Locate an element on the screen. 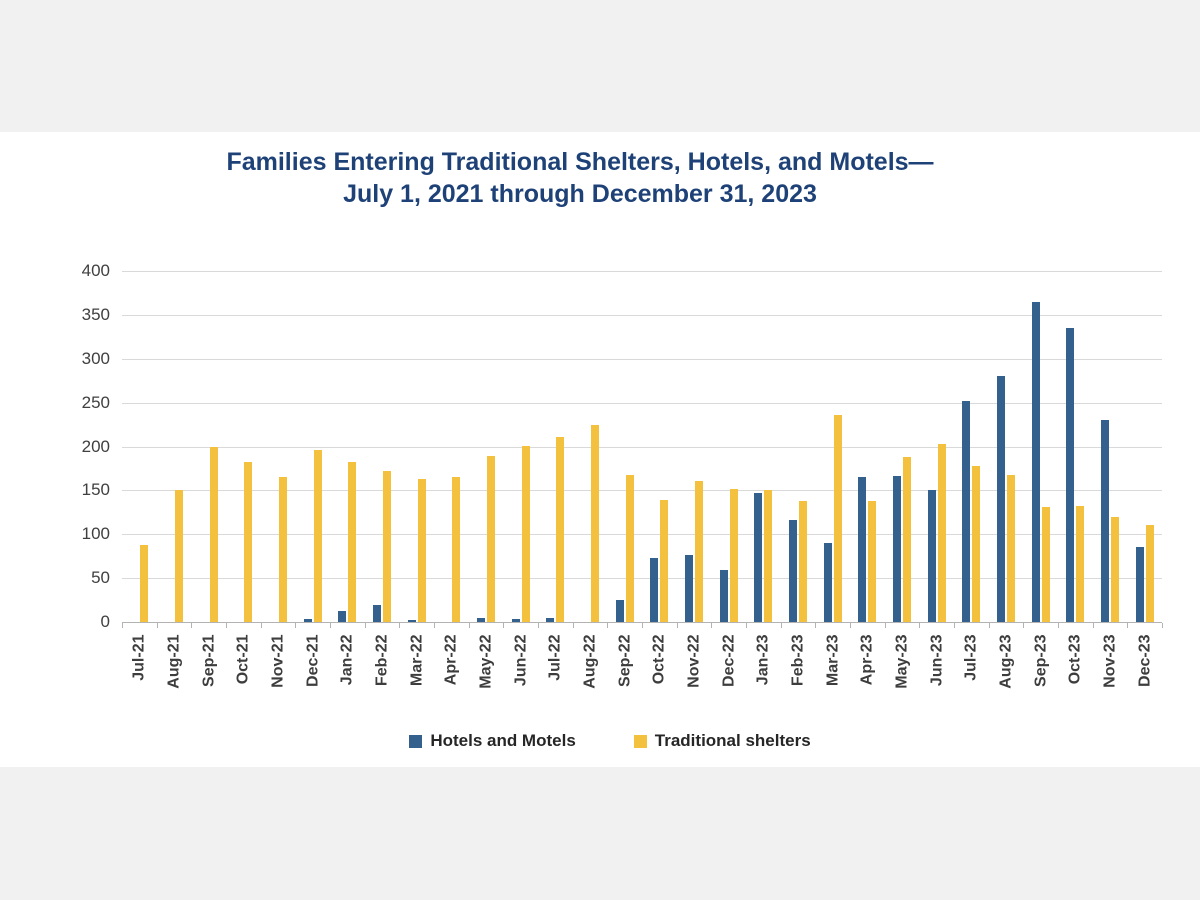 This screenshot has height=900, width=1200. x-axis-tick-label-aug-21: Aug-21 is located at coordinates (174, 661).